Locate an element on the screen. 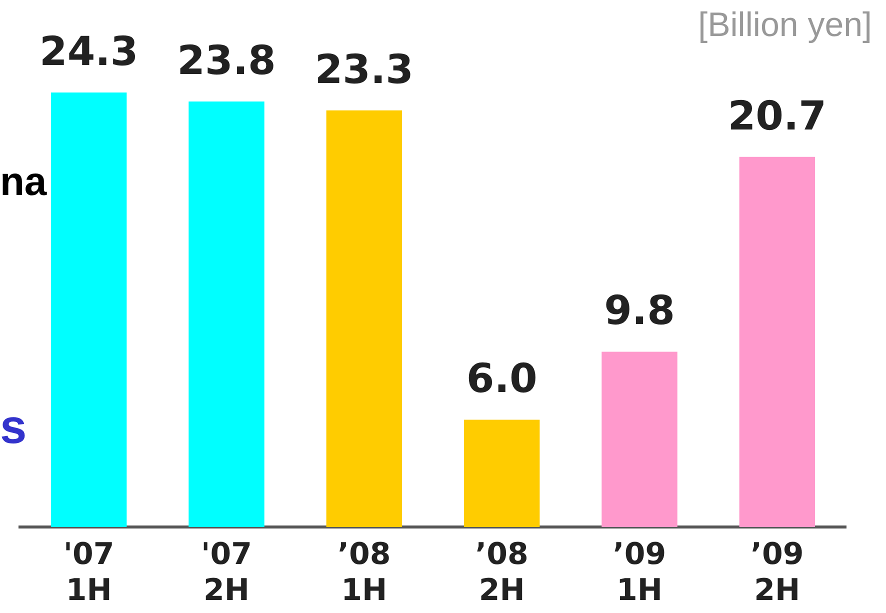  annotation: s is located at coordinates (13, 427).